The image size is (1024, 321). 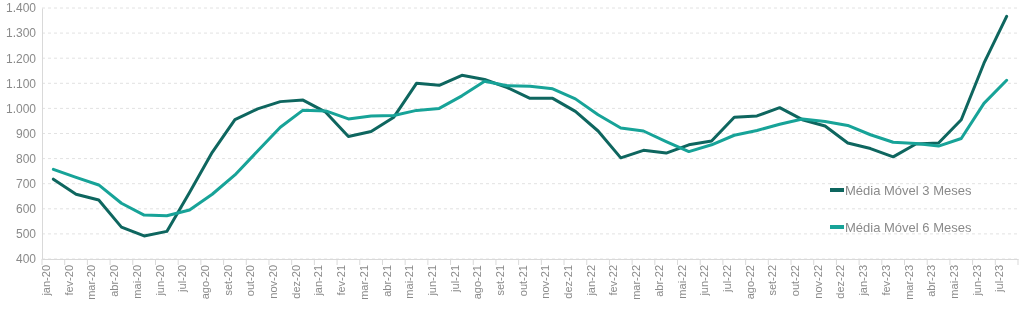 What do you see at coordinates (21, 58) in the screenshot?
I see `y-tick-label: 1.200` at bounding box center [21, 58].